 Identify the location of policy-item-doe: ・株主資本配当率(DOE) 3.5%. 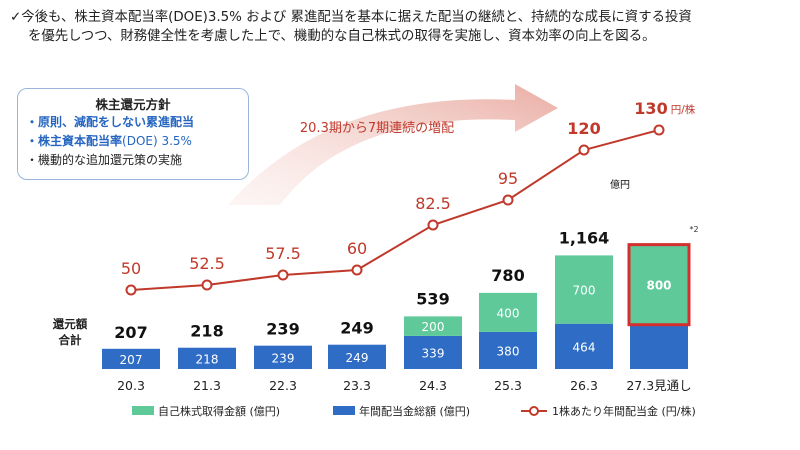
(133, 141).